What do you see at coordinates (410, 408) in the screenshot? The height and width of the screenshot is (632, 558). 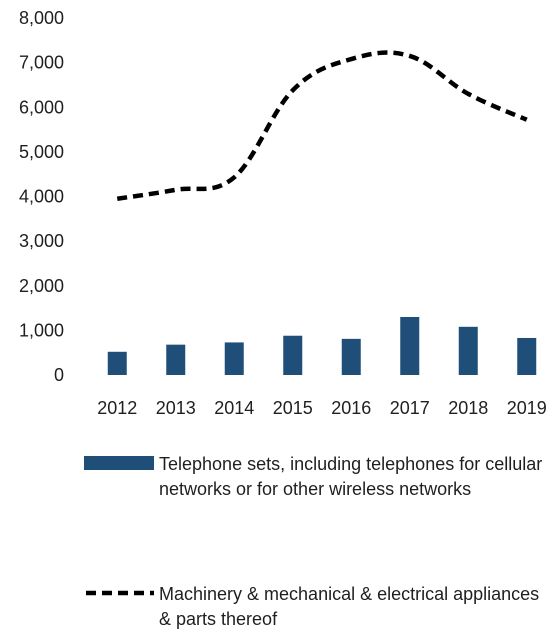 I see `x-tick-label: 2017` at bounding box center [410, 408].